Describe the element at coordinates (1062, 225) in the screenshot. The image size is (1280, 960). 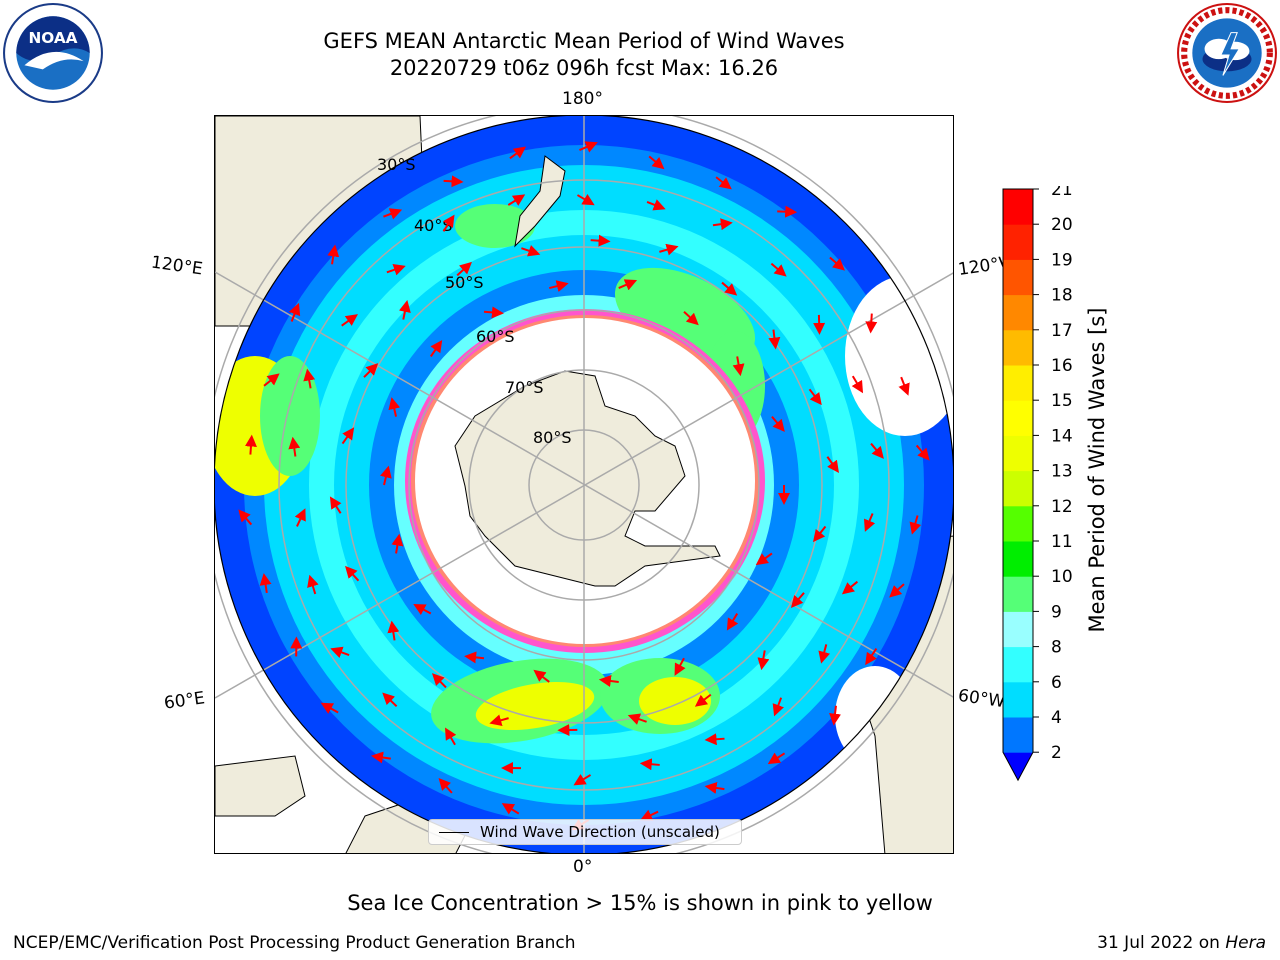
I see `colorbar-tick-label: 20` at that location.